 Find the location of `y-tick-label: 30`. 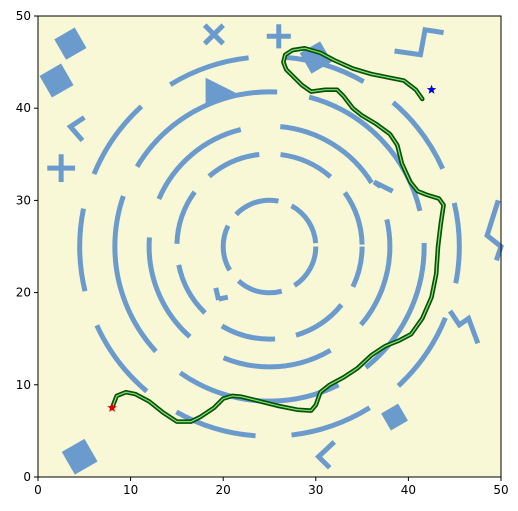

y-tick-label: 30 is located at coordinates (23, 200).